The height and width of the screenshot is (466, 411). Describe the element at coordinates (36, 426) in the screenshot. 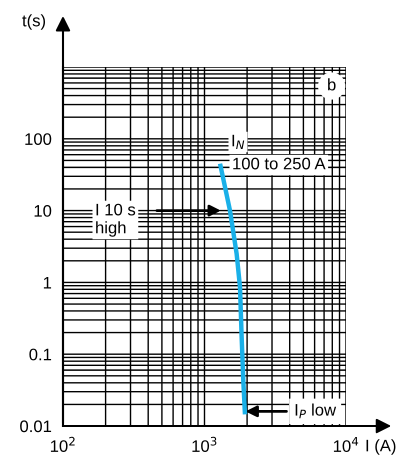

I see `y-tick-label: 0.01` at that location.